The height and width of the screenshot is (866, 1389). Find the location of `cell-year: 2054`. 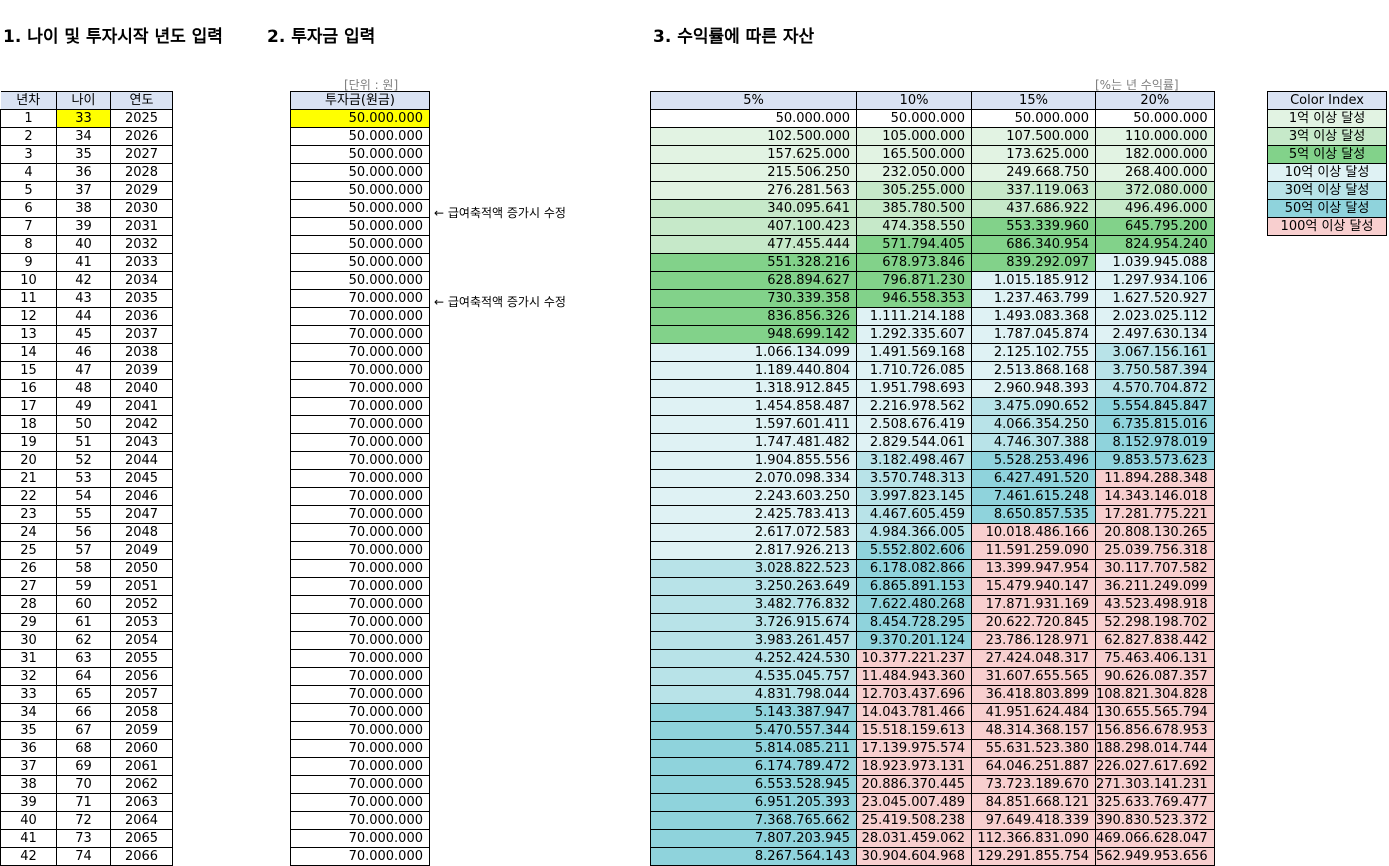

cell-year: 2054 is located at coordinates (141, 640).